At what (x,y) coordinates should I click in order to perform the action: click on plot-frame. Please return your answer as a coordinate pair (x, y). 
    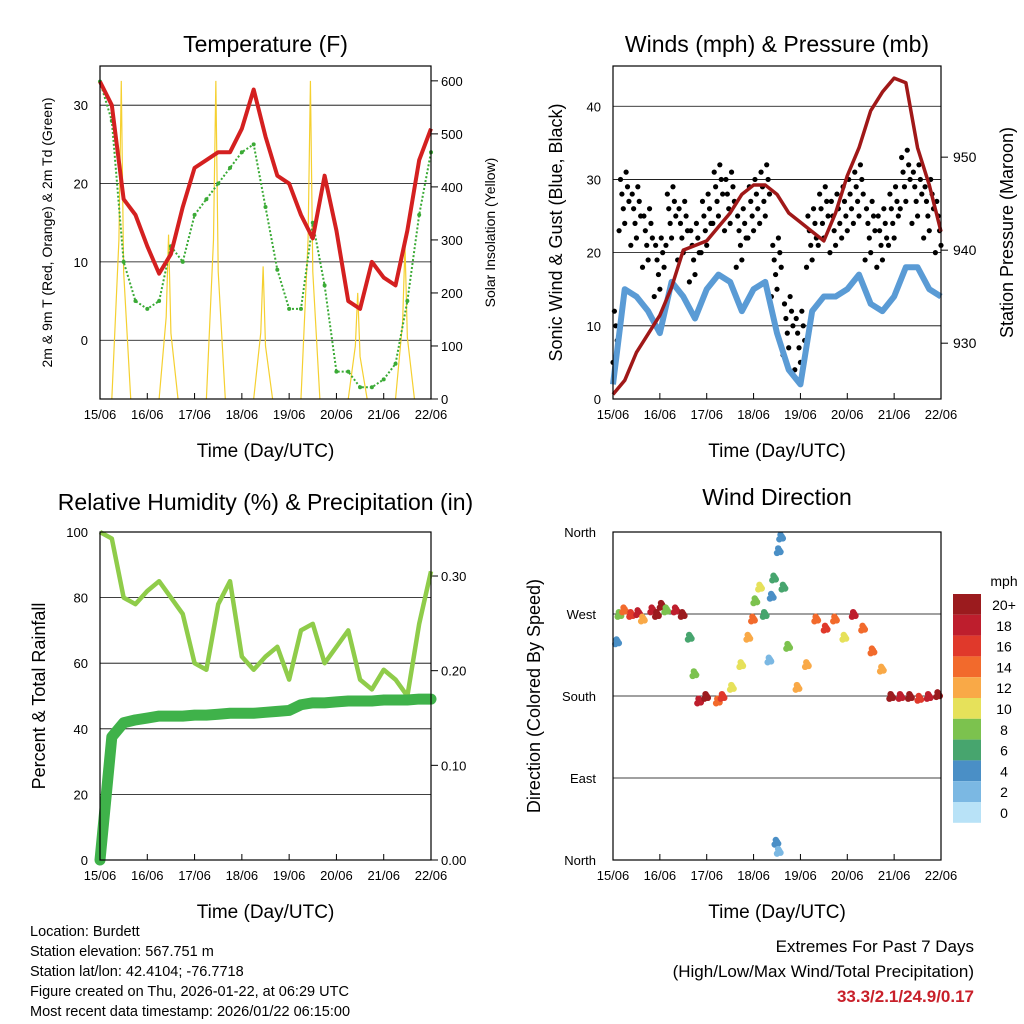
    Looking at the image, I should click on (265, 232).